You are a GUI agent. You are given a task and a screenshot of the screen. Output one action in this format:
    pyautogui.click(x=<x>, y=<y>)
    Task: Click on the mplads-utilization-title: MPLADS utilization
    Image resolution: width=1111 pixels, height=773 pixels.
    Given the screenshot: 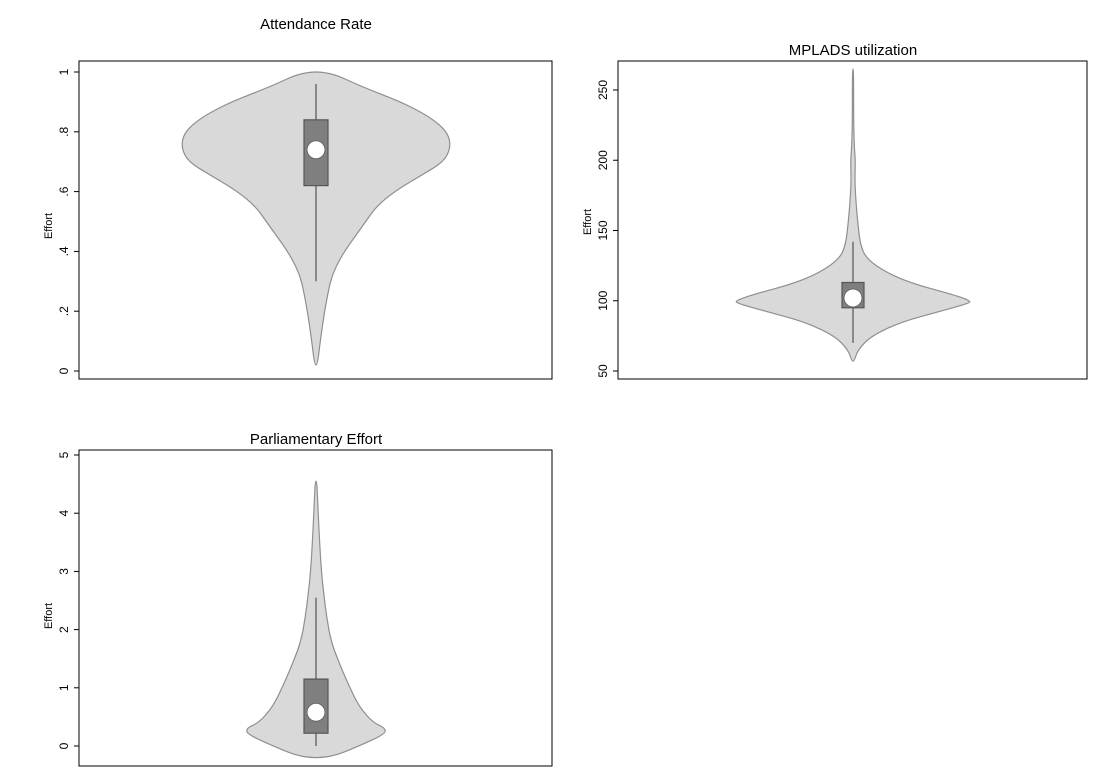 What is the action you would take?
    pyautogui.click(x=853, y=50)
    